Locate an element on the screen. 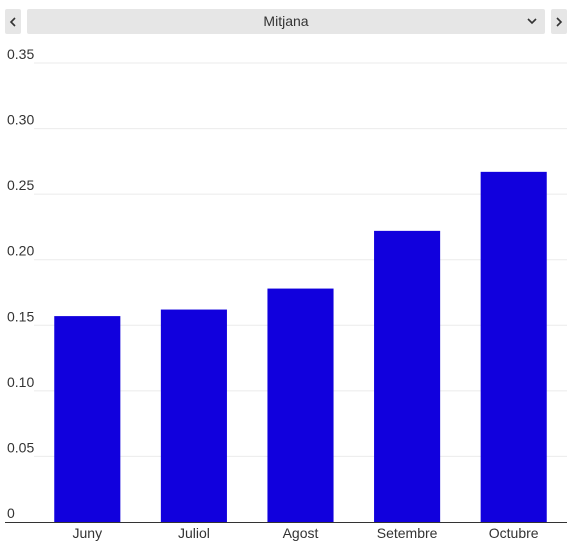 This screenshot has height=553, width=571. bar-juny is located at coordinates (87, 419).